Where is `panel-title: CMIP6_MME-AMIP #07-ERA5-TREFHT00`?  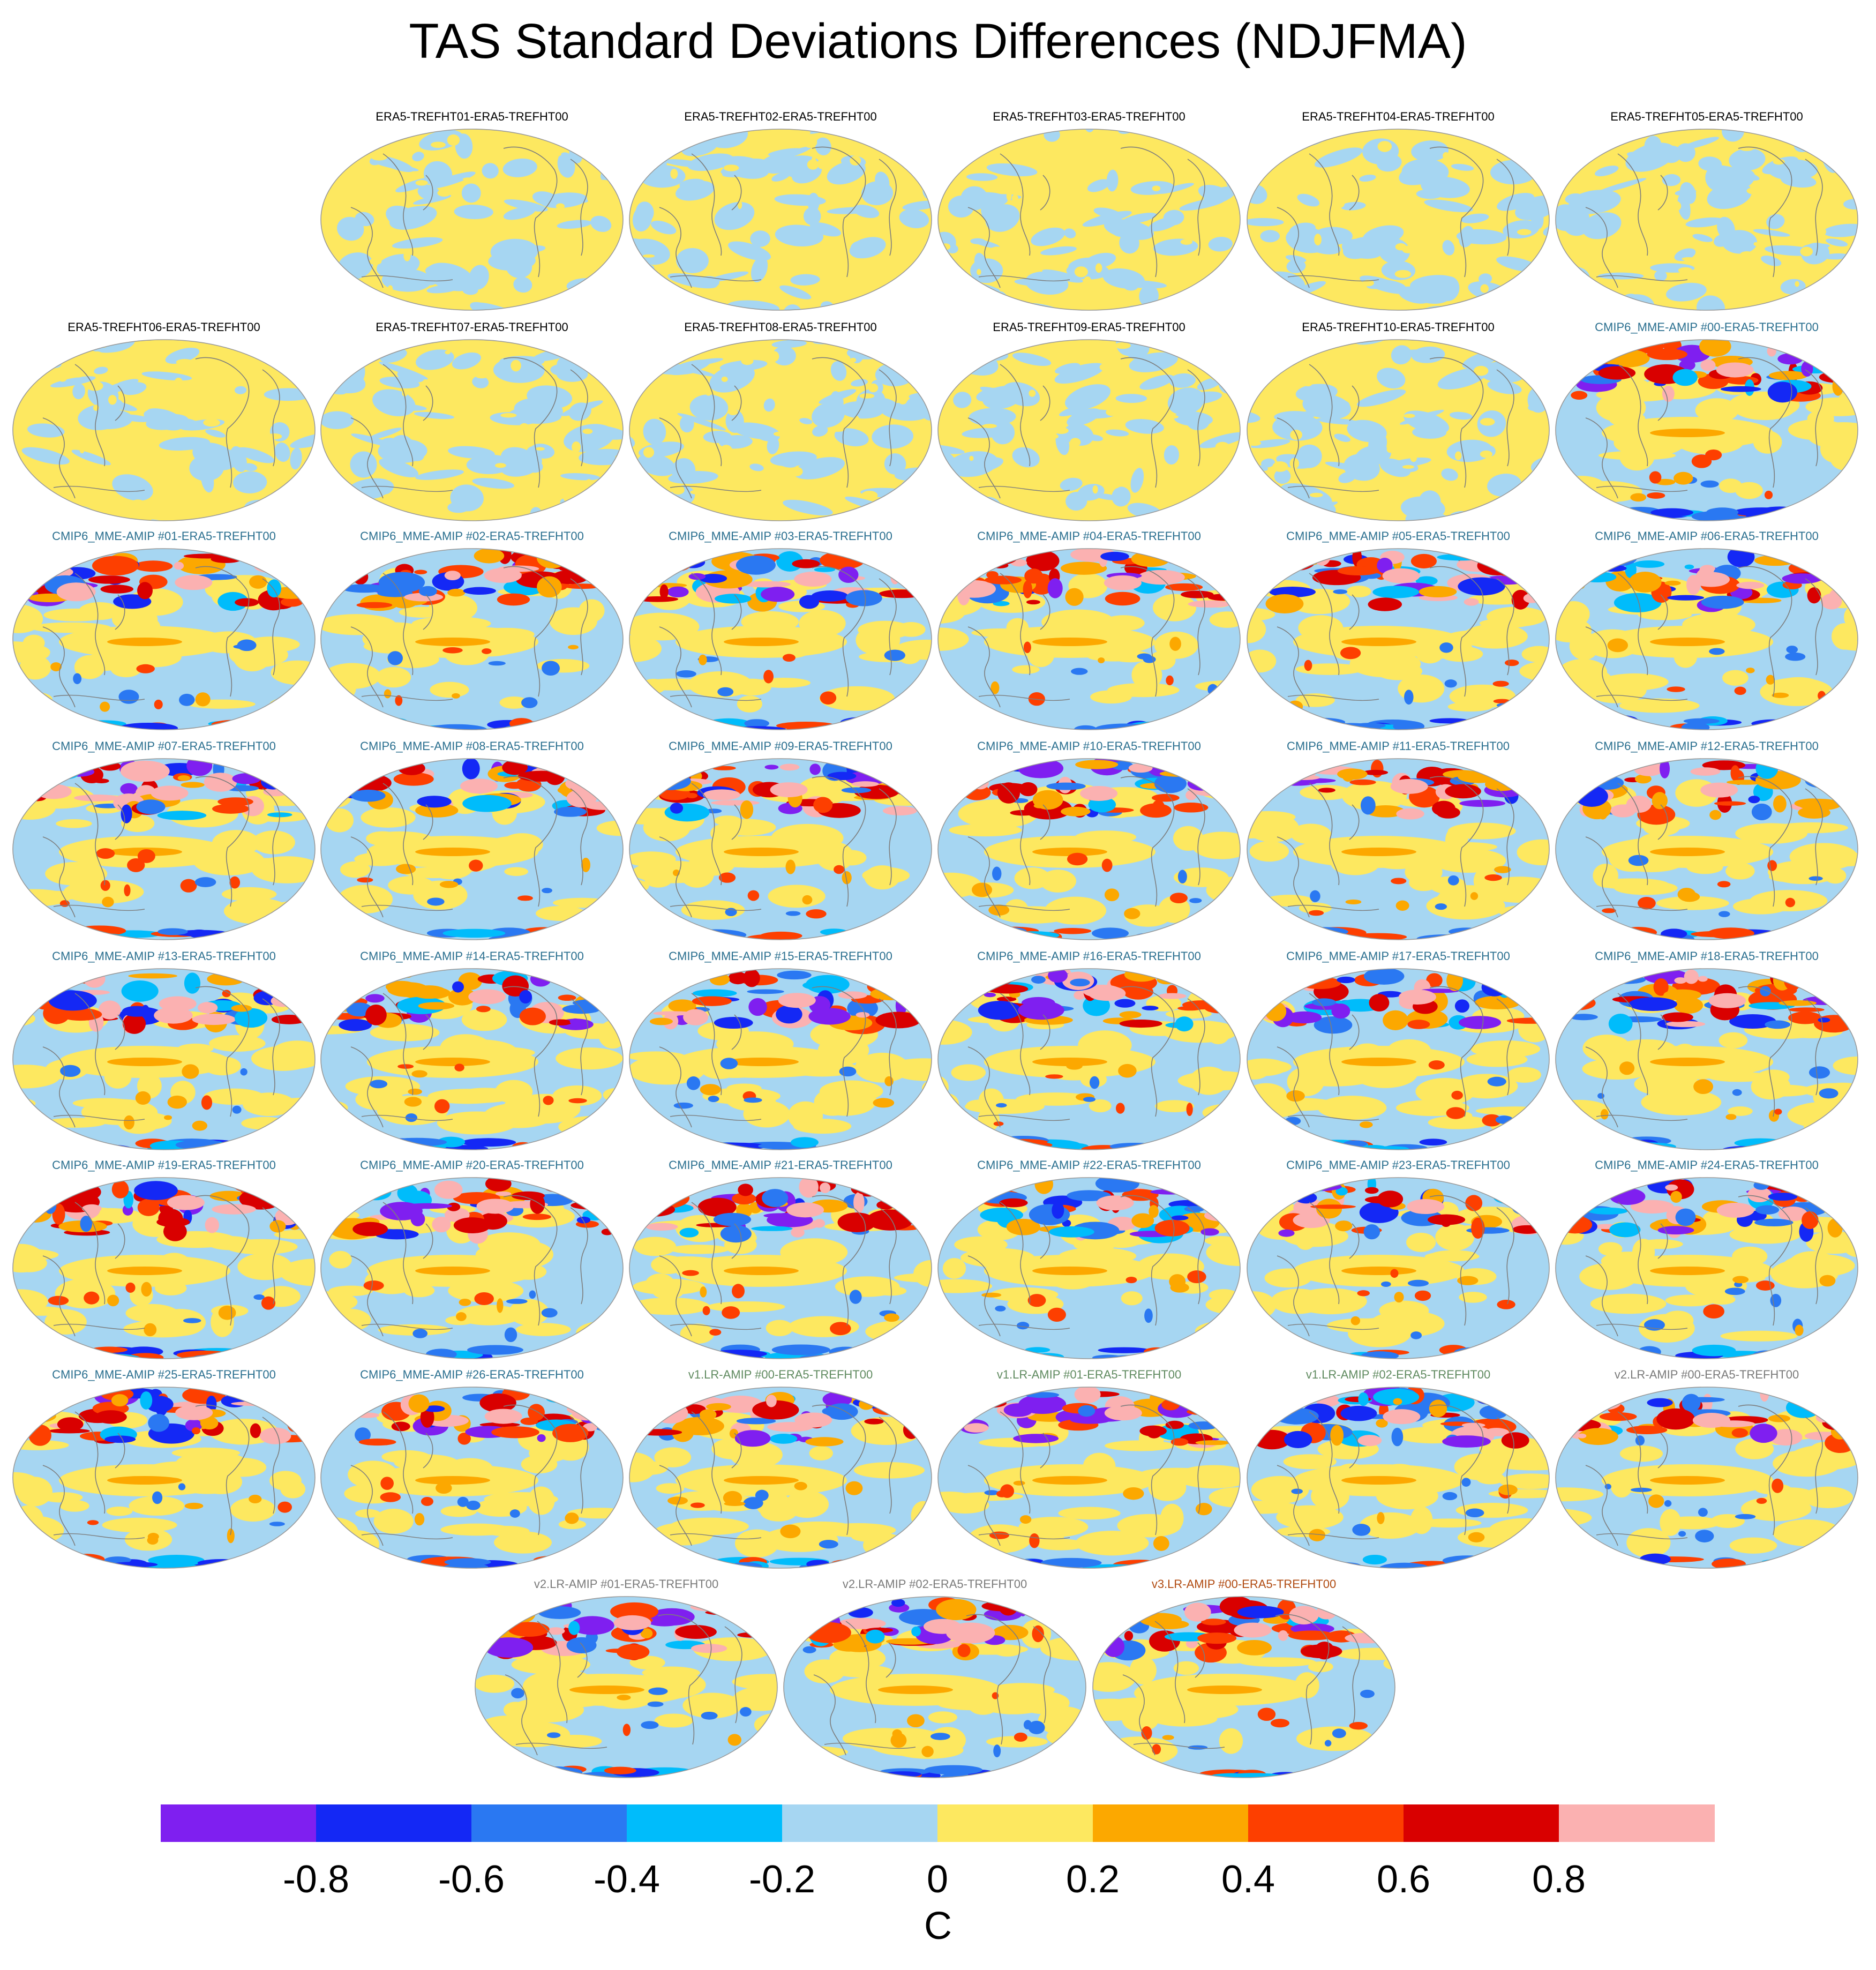
panel-title: CMIP6_MME-AMIP #07-ERA5-TREFHT00 is located at coordinates (164, 746).